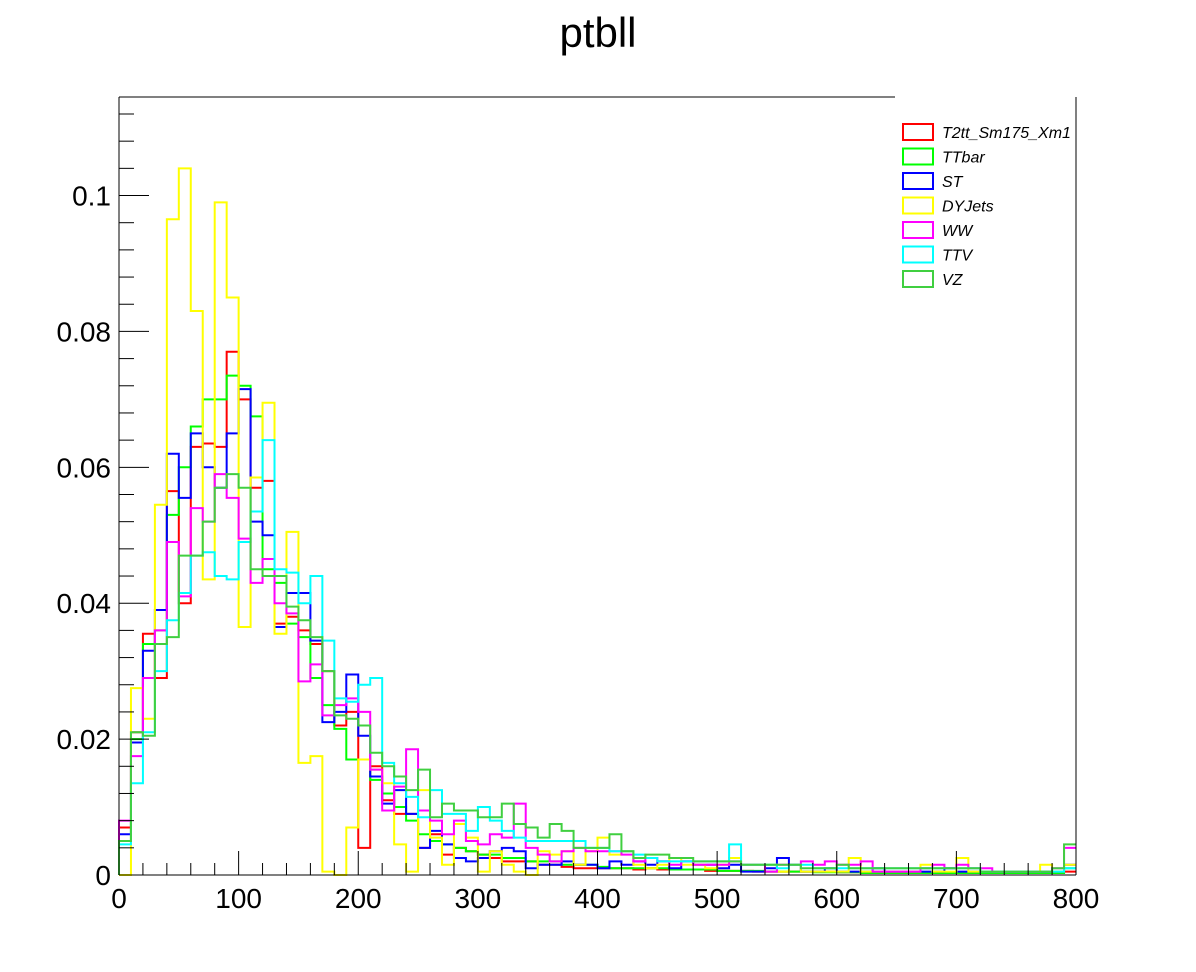  Describe the element at coordinates (605, 882) in the screenshot. I see `x-ticks: 0 100 200 300 400 500 600 700 800` at that location.